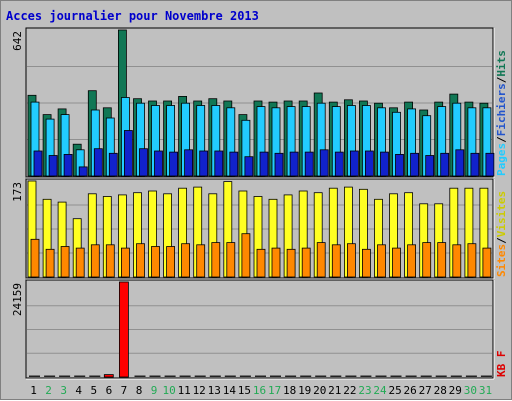 Image resolution: width=512 pixels, height=401 pixels. Describe the element at coordinates (485, 390) in the screenshot. I see `x-tick-label: 31` at that location.